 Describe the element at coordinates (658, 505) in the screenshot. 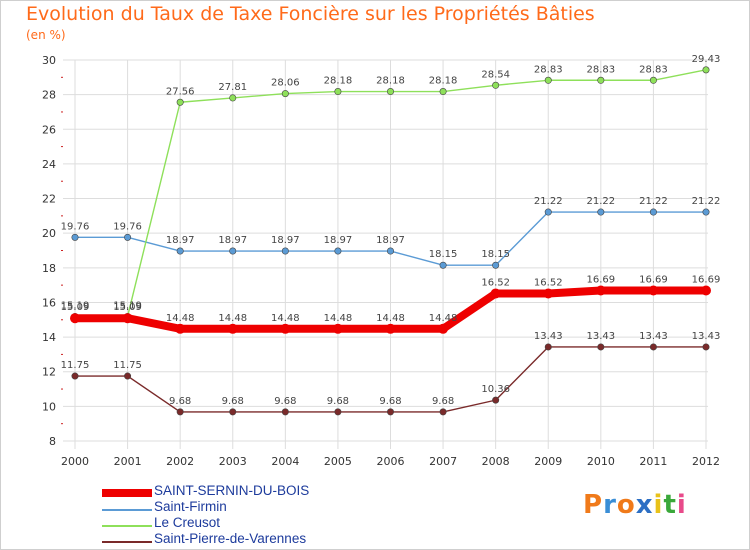

I see `logo-letter: i` at that location.